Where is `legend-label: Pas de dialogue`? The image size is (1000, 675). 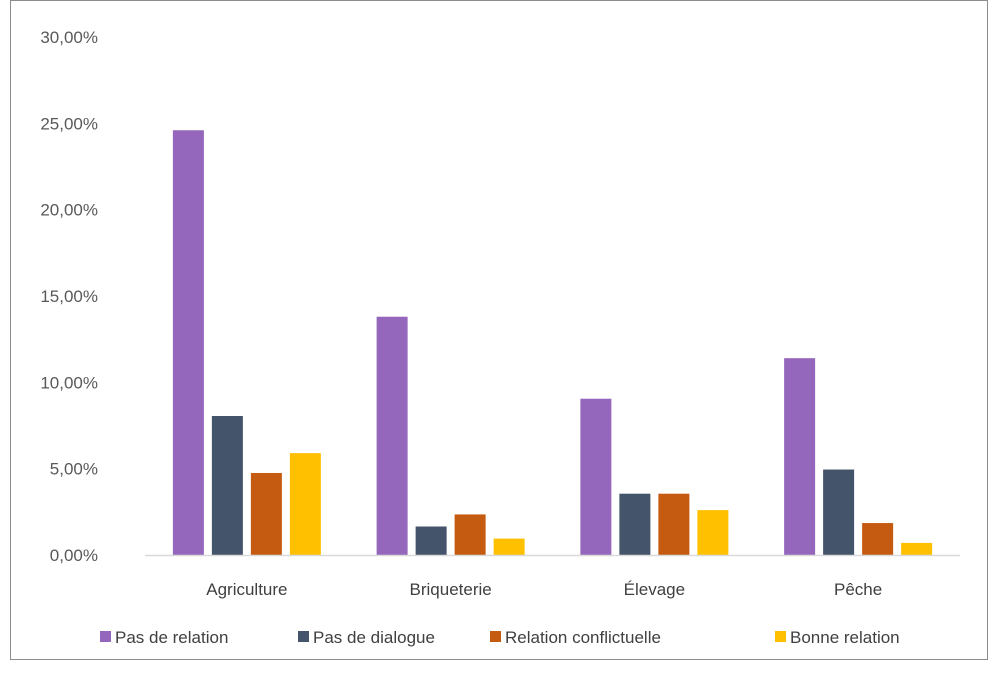 legend-label: Pas de dialogue is located at coordinates (374, 637).